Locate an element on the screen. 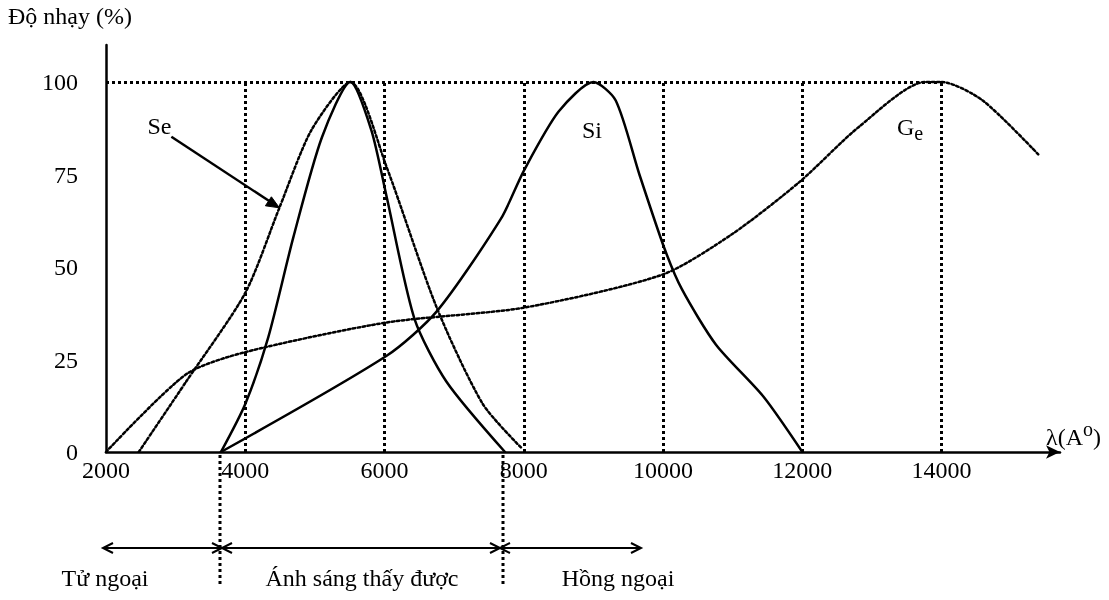 Image resolution: width=1109 pixels, height=600 pixels. text: Tử ngoại is located at coordinates (105, 578).